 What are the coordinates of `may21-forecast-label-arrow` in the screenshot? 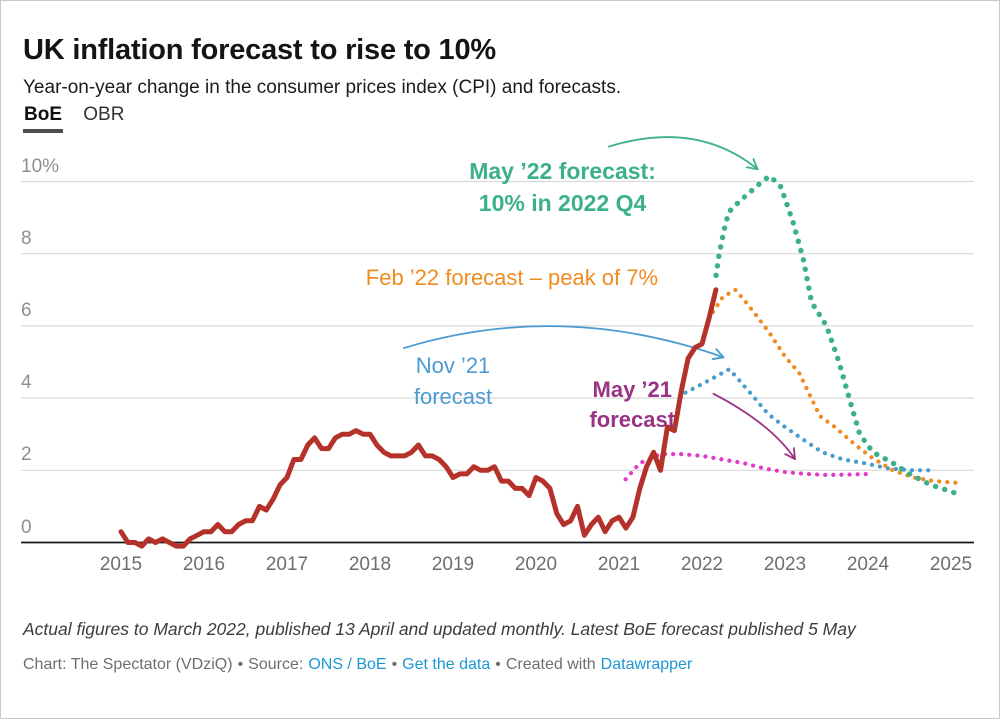 It's located at (754, 426).